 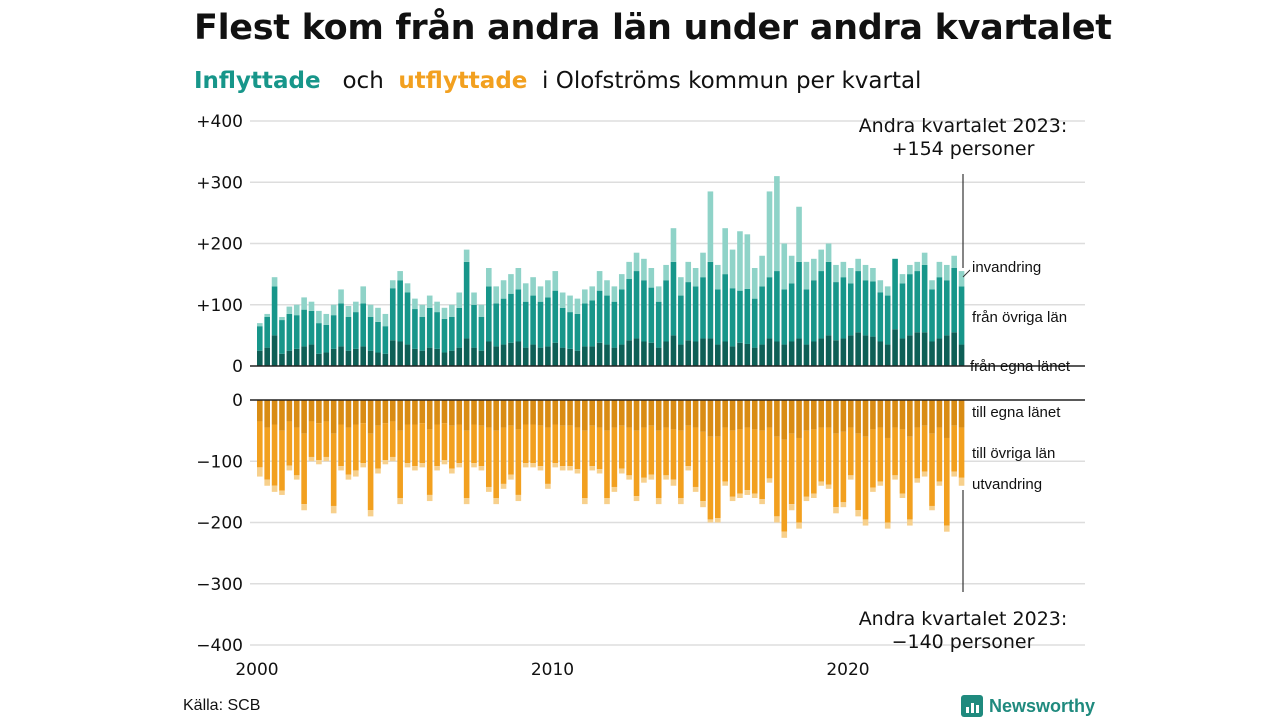 I want to click on subtitle-och: och, so click(x=363, y=81).